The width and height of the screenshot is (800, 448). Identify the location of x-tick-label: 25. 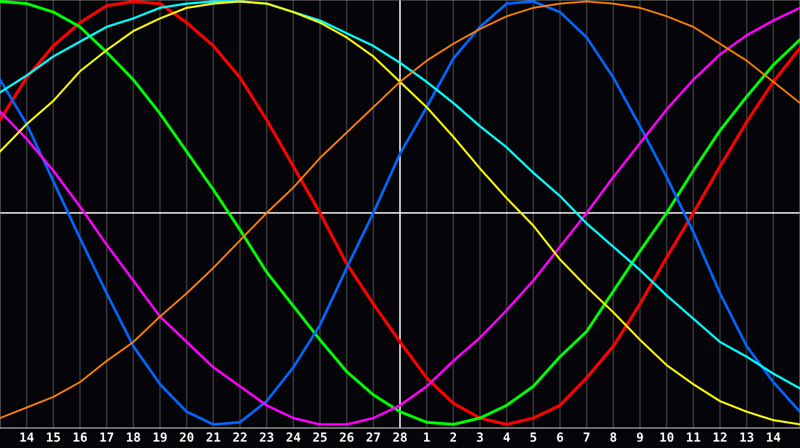
(320, 437).